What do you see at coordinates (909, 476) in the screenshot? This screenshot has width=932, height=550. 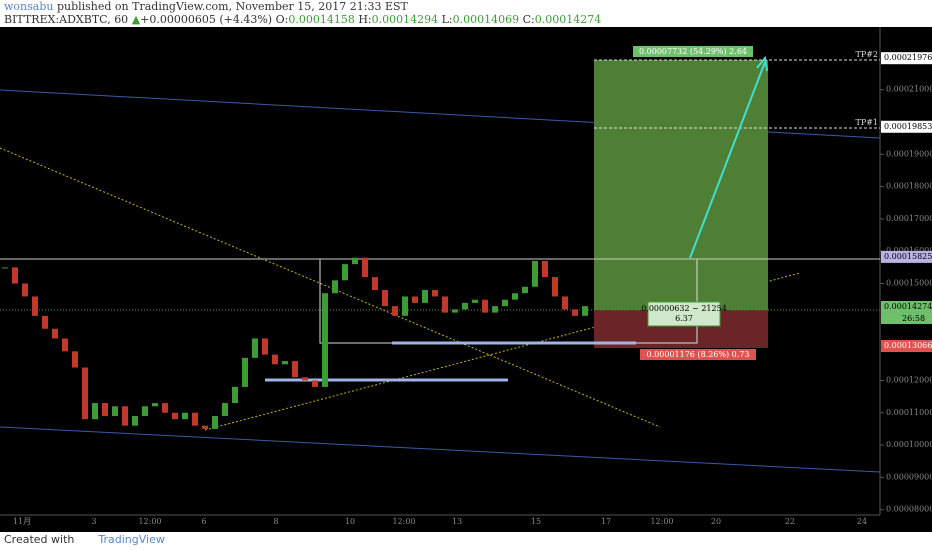 I see `y-tick-label: 0.00009000` at bounding box center [909, 476].